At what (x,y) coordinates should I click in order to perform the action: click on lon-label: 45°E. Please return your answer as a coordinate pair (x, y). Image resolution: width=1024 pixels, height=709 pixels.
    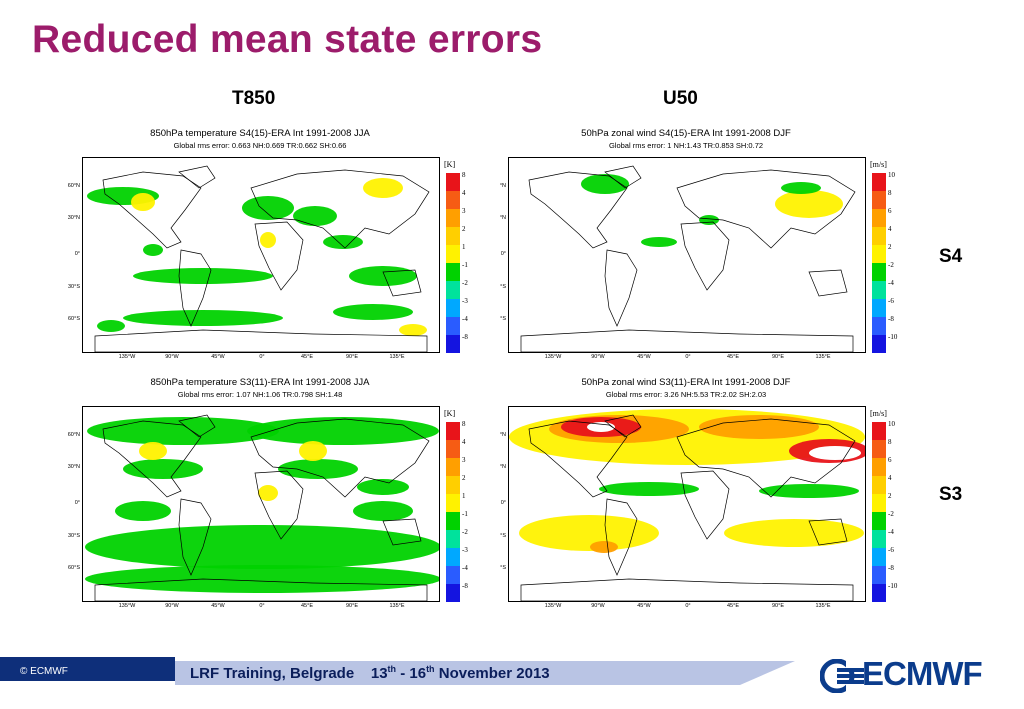
    Looking at the image, I should click on (307, 606).